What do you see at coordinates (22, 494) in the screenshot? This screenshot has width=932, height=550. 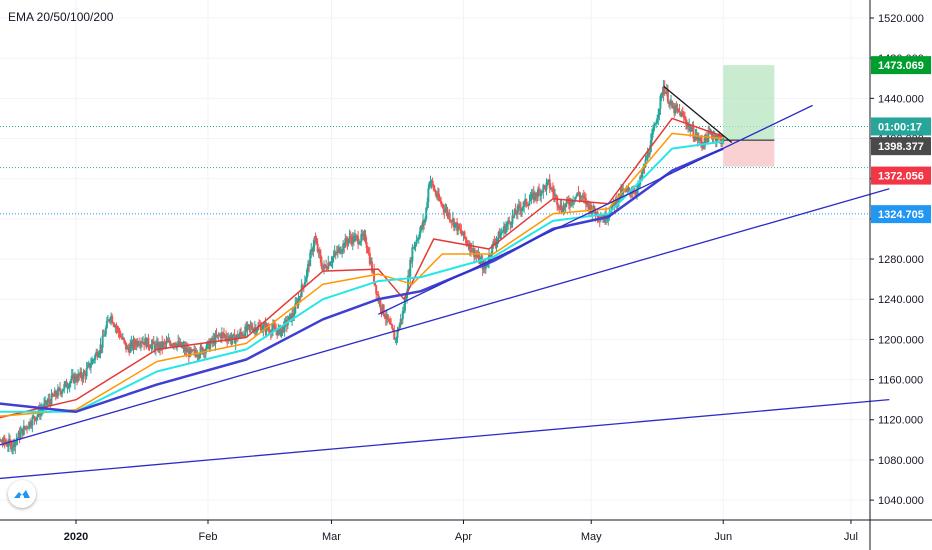 I see `tradingview-logo-icon` at bounding box center [22, 494].